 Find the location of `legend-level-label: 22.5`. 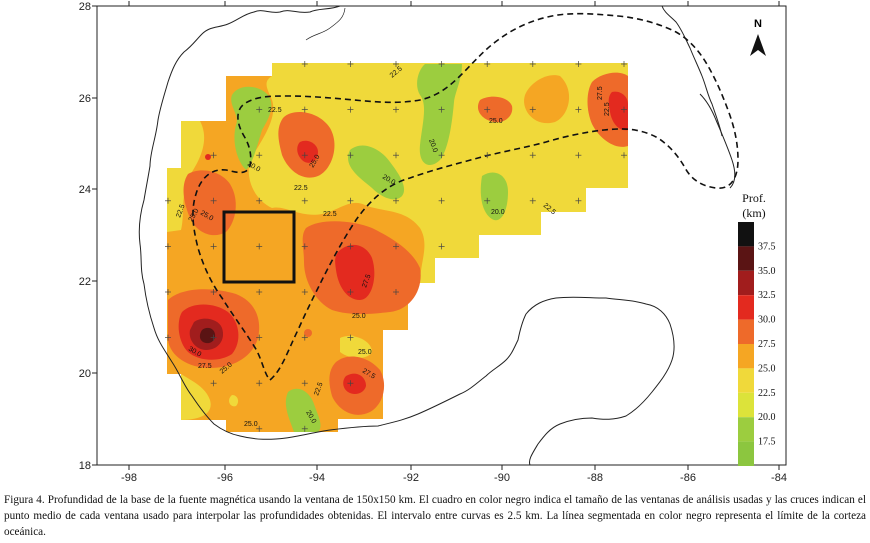

legend-level-label: 22.5 is located at coordinates (767, 393).